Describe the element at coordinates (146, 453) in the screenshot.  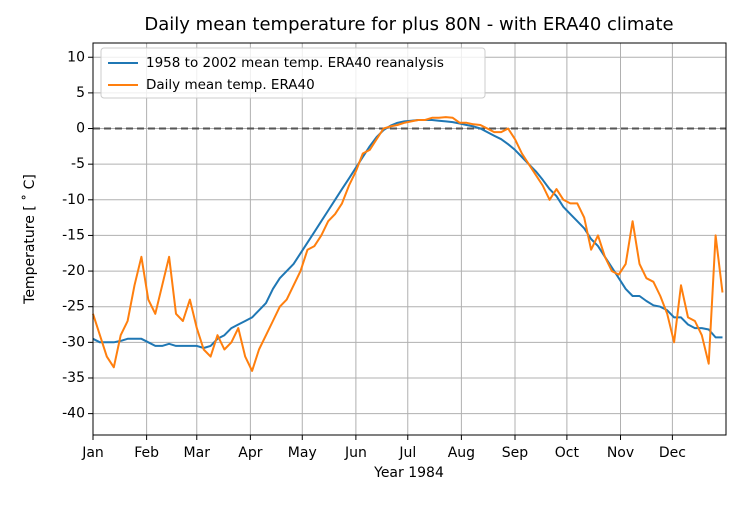
I see `x-tick-label: Feb` at that location.